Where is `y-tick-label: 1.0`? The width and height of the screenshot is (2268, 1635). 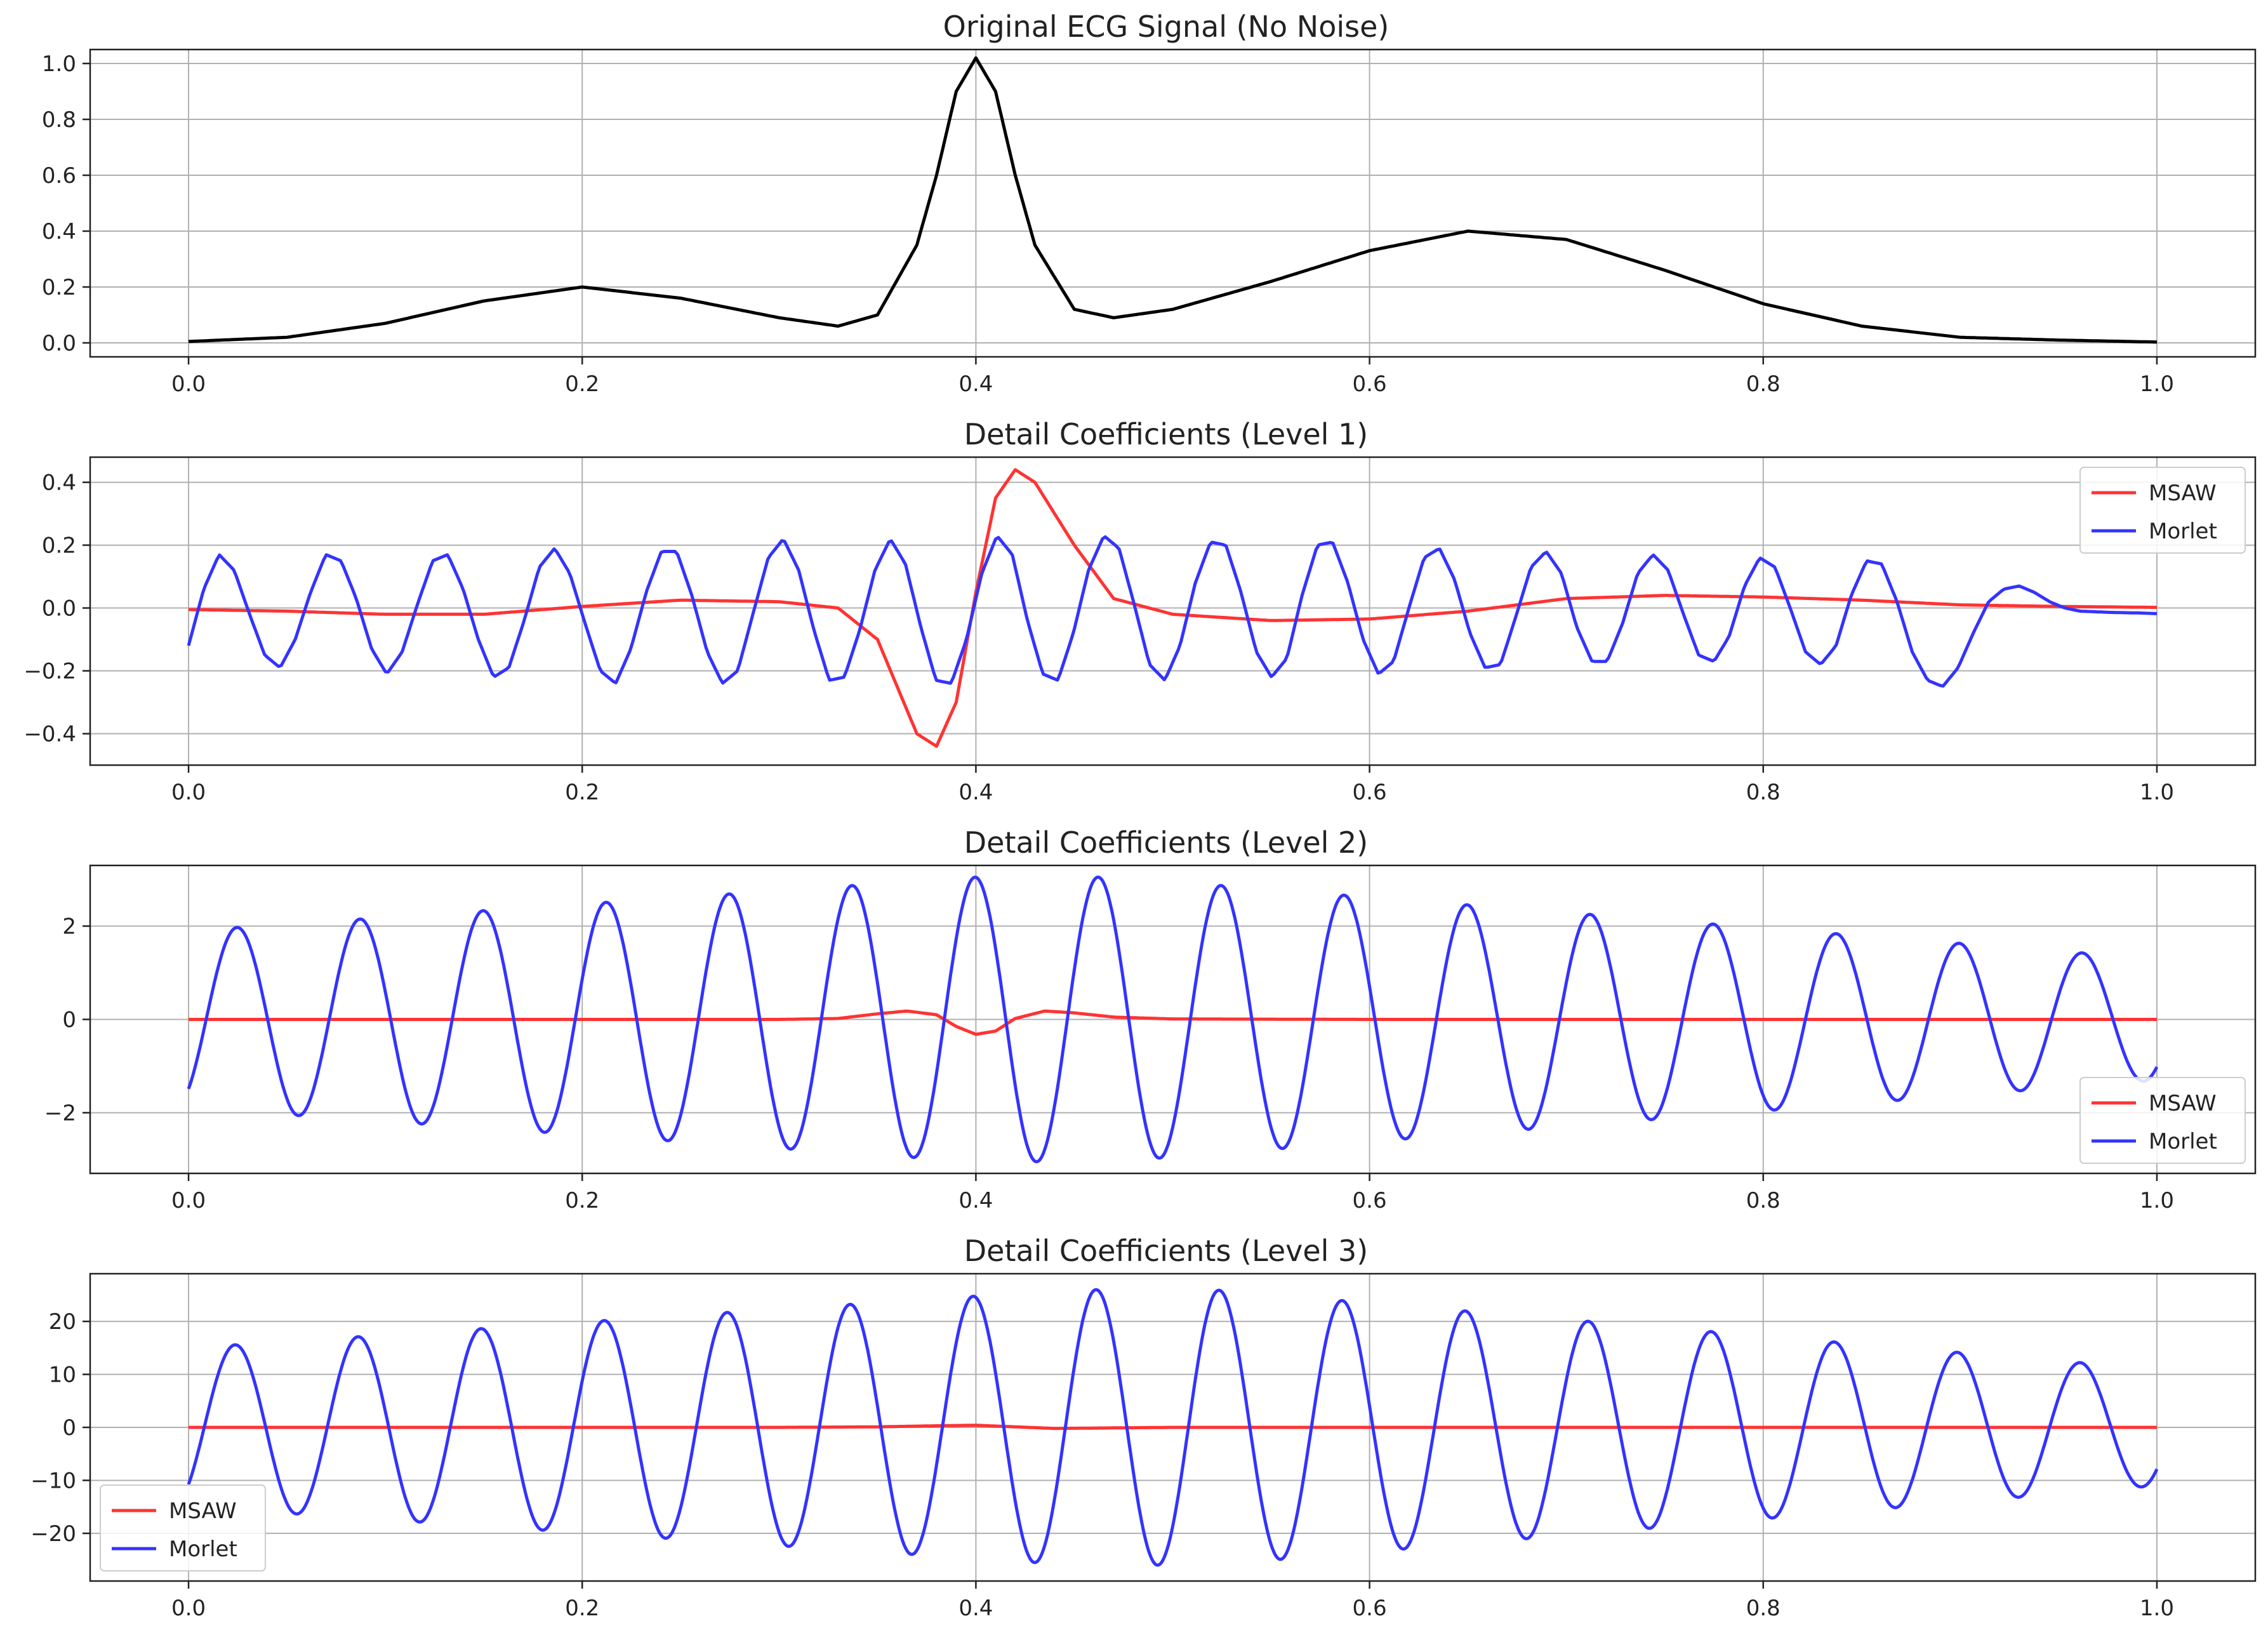 y-tick-label: 1.0 is located at coordinates (59, 64).